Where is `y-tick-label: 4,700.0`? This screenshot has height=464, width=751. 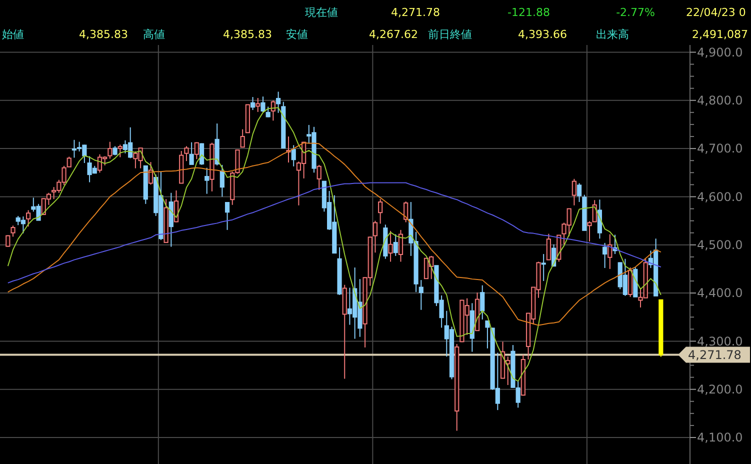
y-tick-label: 4,700.0 is located at coordinates (720, 149).